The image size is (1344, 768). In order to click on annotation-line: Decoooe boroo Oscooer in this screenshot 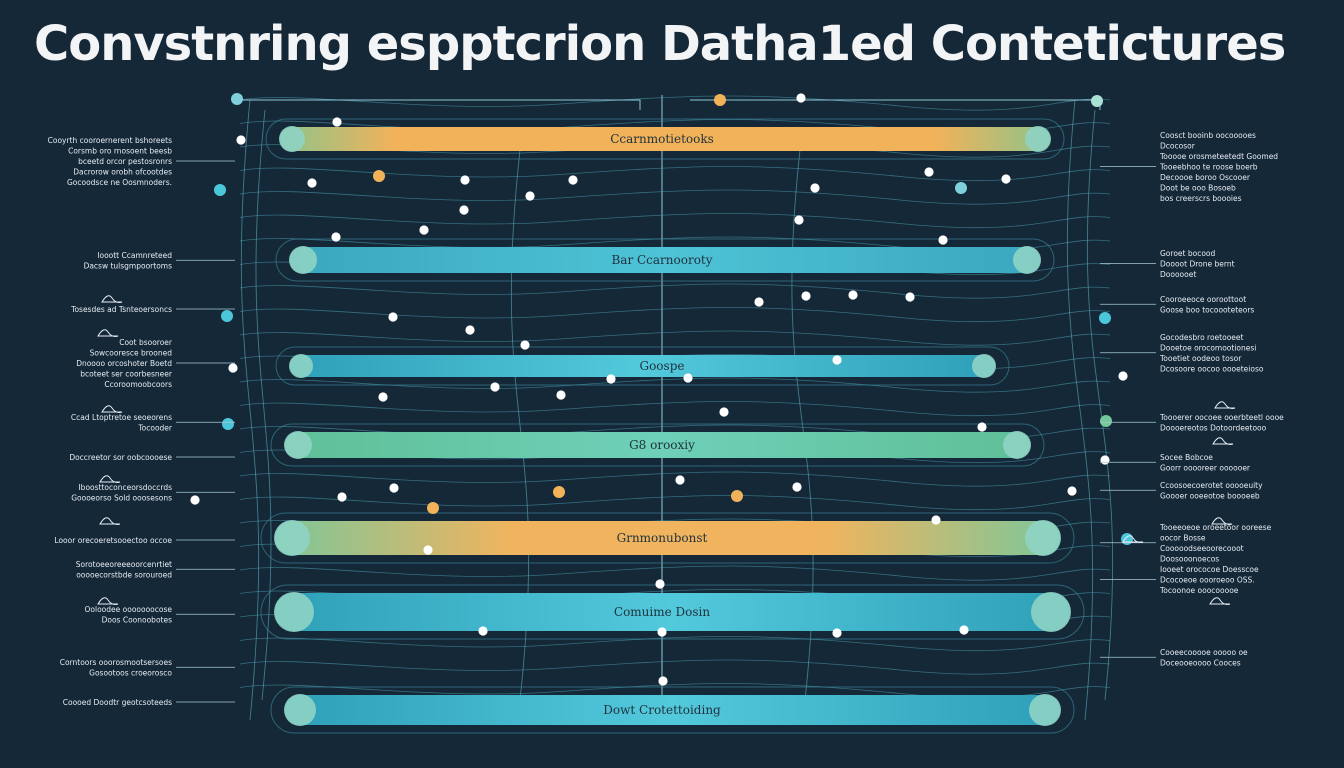, I will do `click(1205, 177)`.